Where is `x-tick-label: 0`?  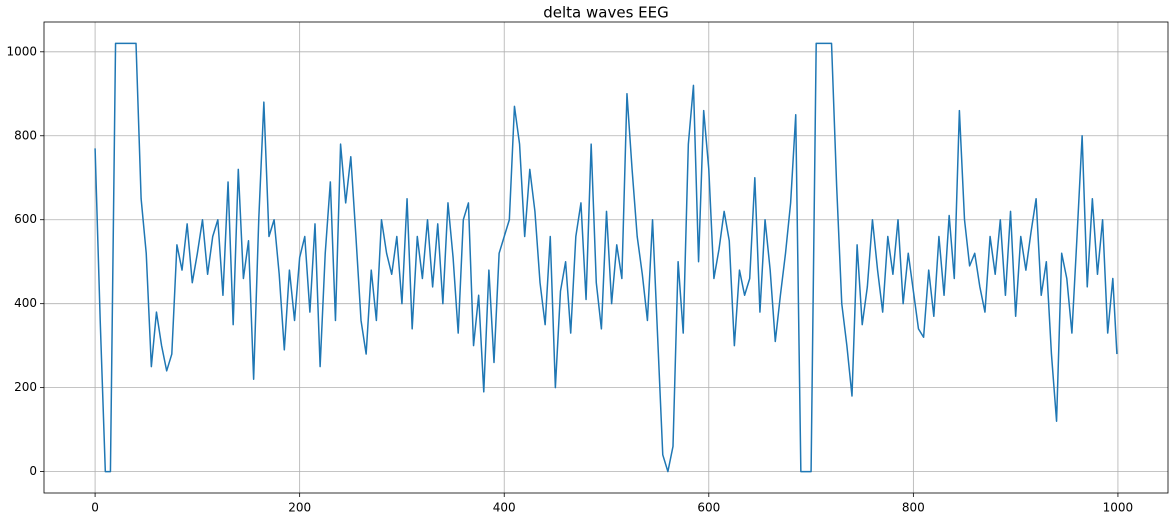
x-tick-label: 0 is located at coordinates (95, 508).